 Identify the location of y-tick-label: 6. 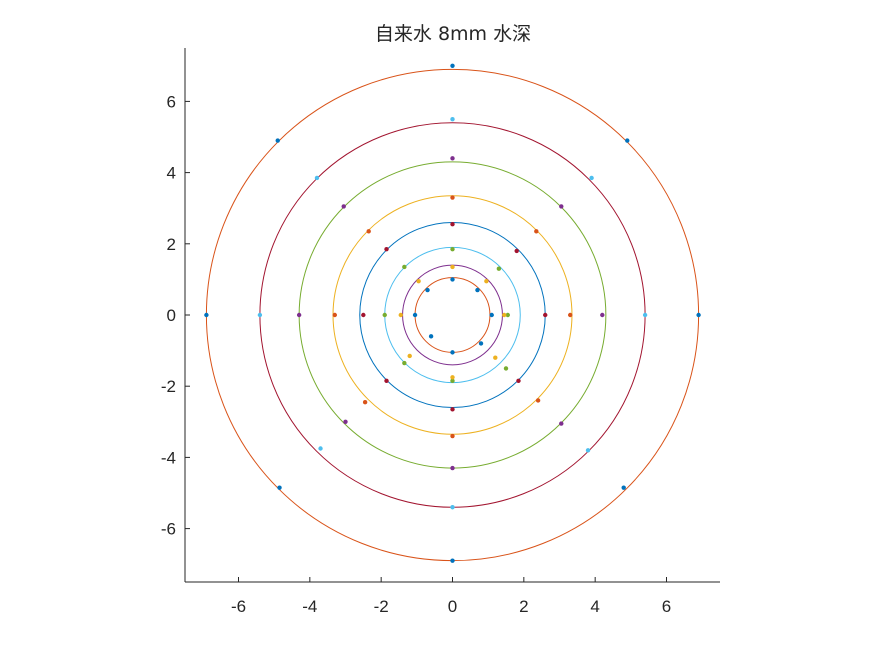
(171, 101).